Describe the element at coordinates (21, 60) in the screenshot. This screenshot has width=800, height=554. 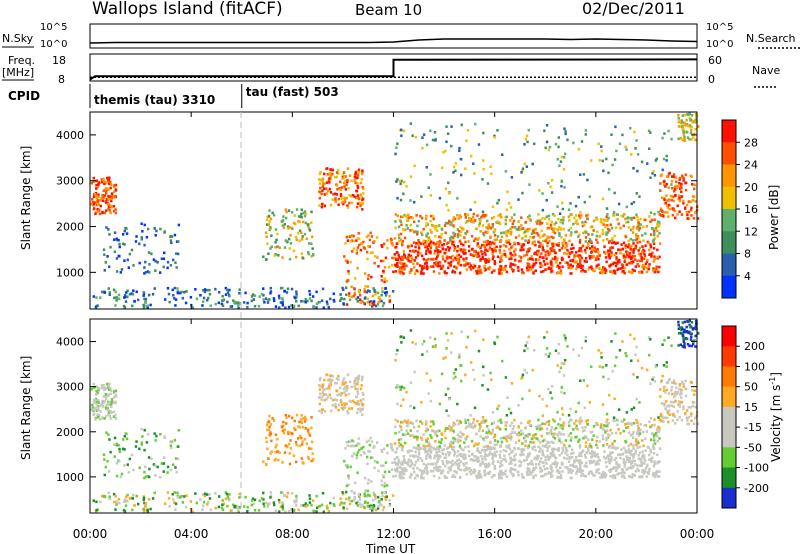
I see `freq-label: Freq.` at that location.